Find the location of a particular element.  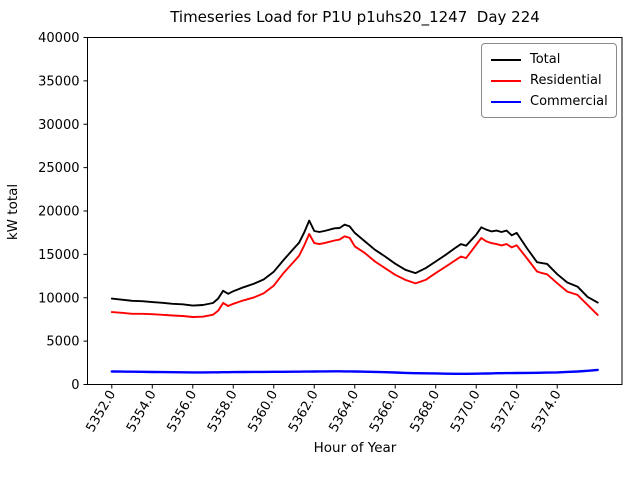

y-tick-label: 10000 is located at coordinates (58, 298).